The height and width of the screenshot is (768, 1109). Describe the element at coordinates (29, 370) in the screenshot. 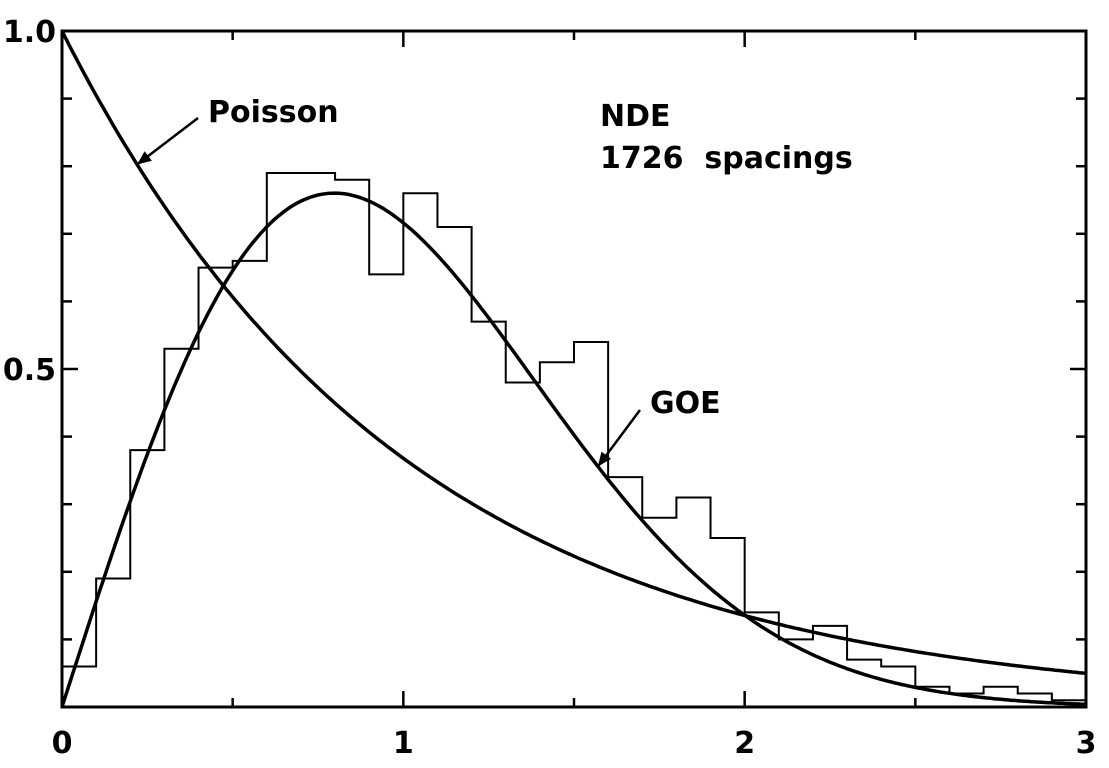

I see `y-tick-label: 0.5` at that location.